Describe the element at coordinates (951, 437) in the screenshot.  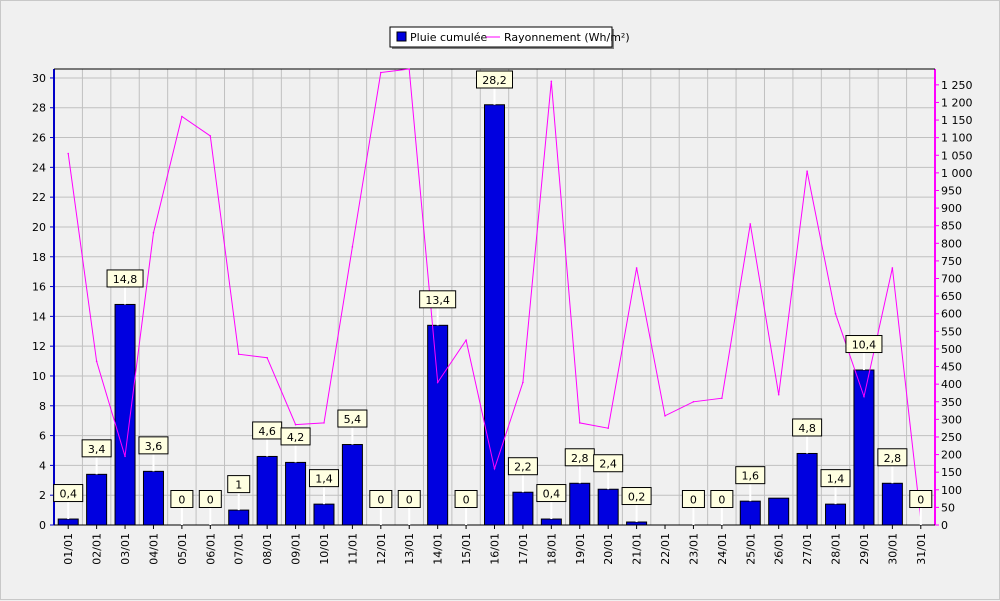
I see `y-right-tick-label: 250` at that location.